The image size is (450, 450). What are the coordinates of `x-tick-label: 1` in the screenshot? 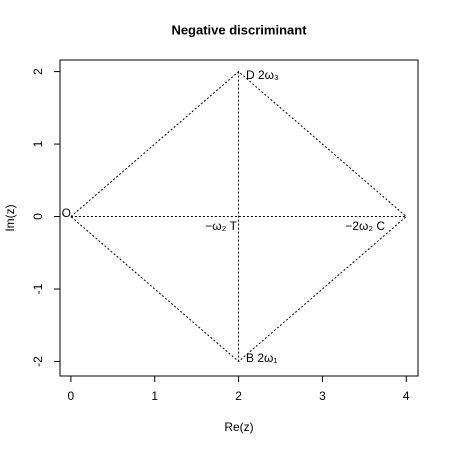 It's located at (154, 396).